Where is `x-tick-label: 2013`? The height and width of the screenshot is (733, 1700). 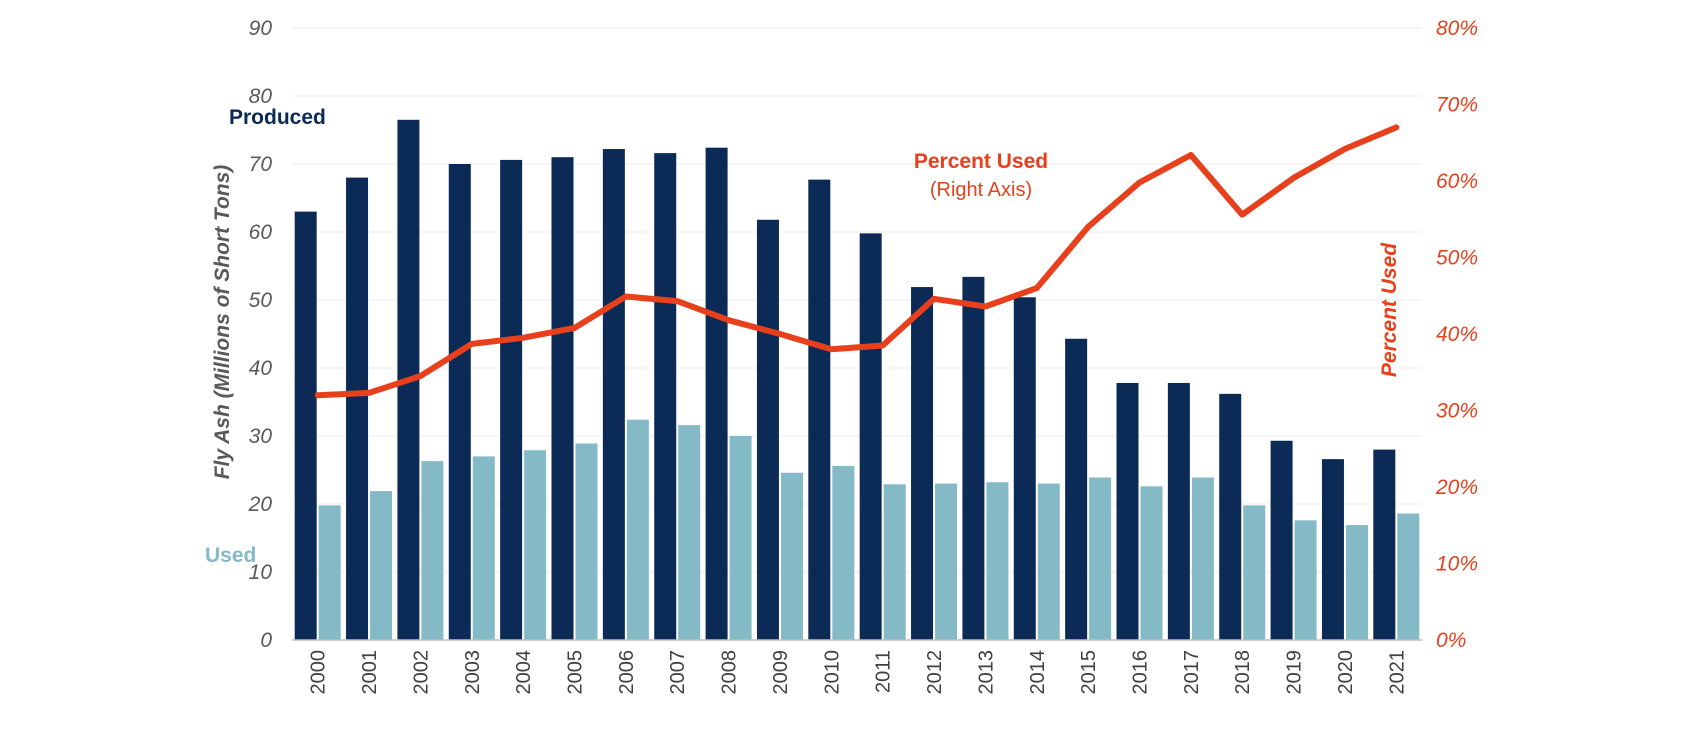
x-tick-label: 2013 is located at coordinates (986, 672).